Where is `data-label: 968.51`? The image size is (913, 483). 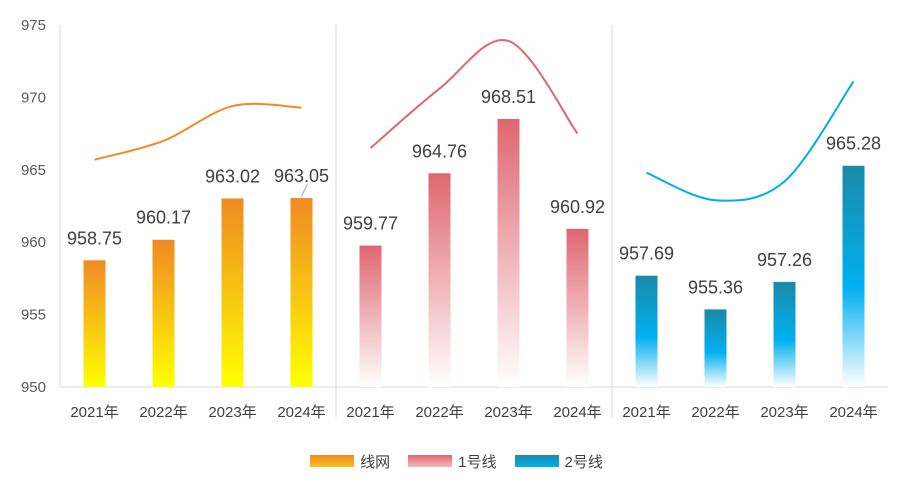
data-label: 968.51 is located at coordinates (508, 97).